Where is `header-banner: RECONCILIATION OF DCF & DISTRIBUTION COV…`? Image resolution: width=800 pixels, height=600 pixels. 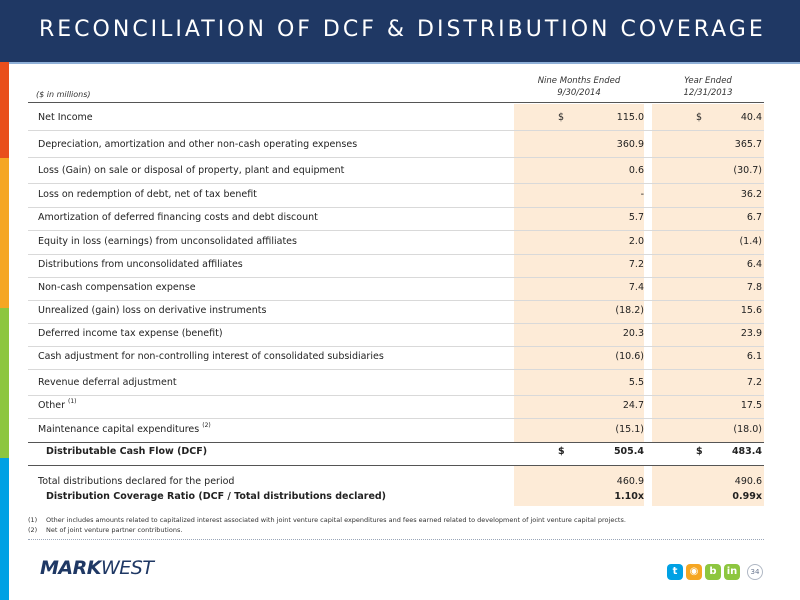
header-banner: RECONCILIATION OF DCF & DISTRIBUTION COV… is located at coordinates (404, 31).